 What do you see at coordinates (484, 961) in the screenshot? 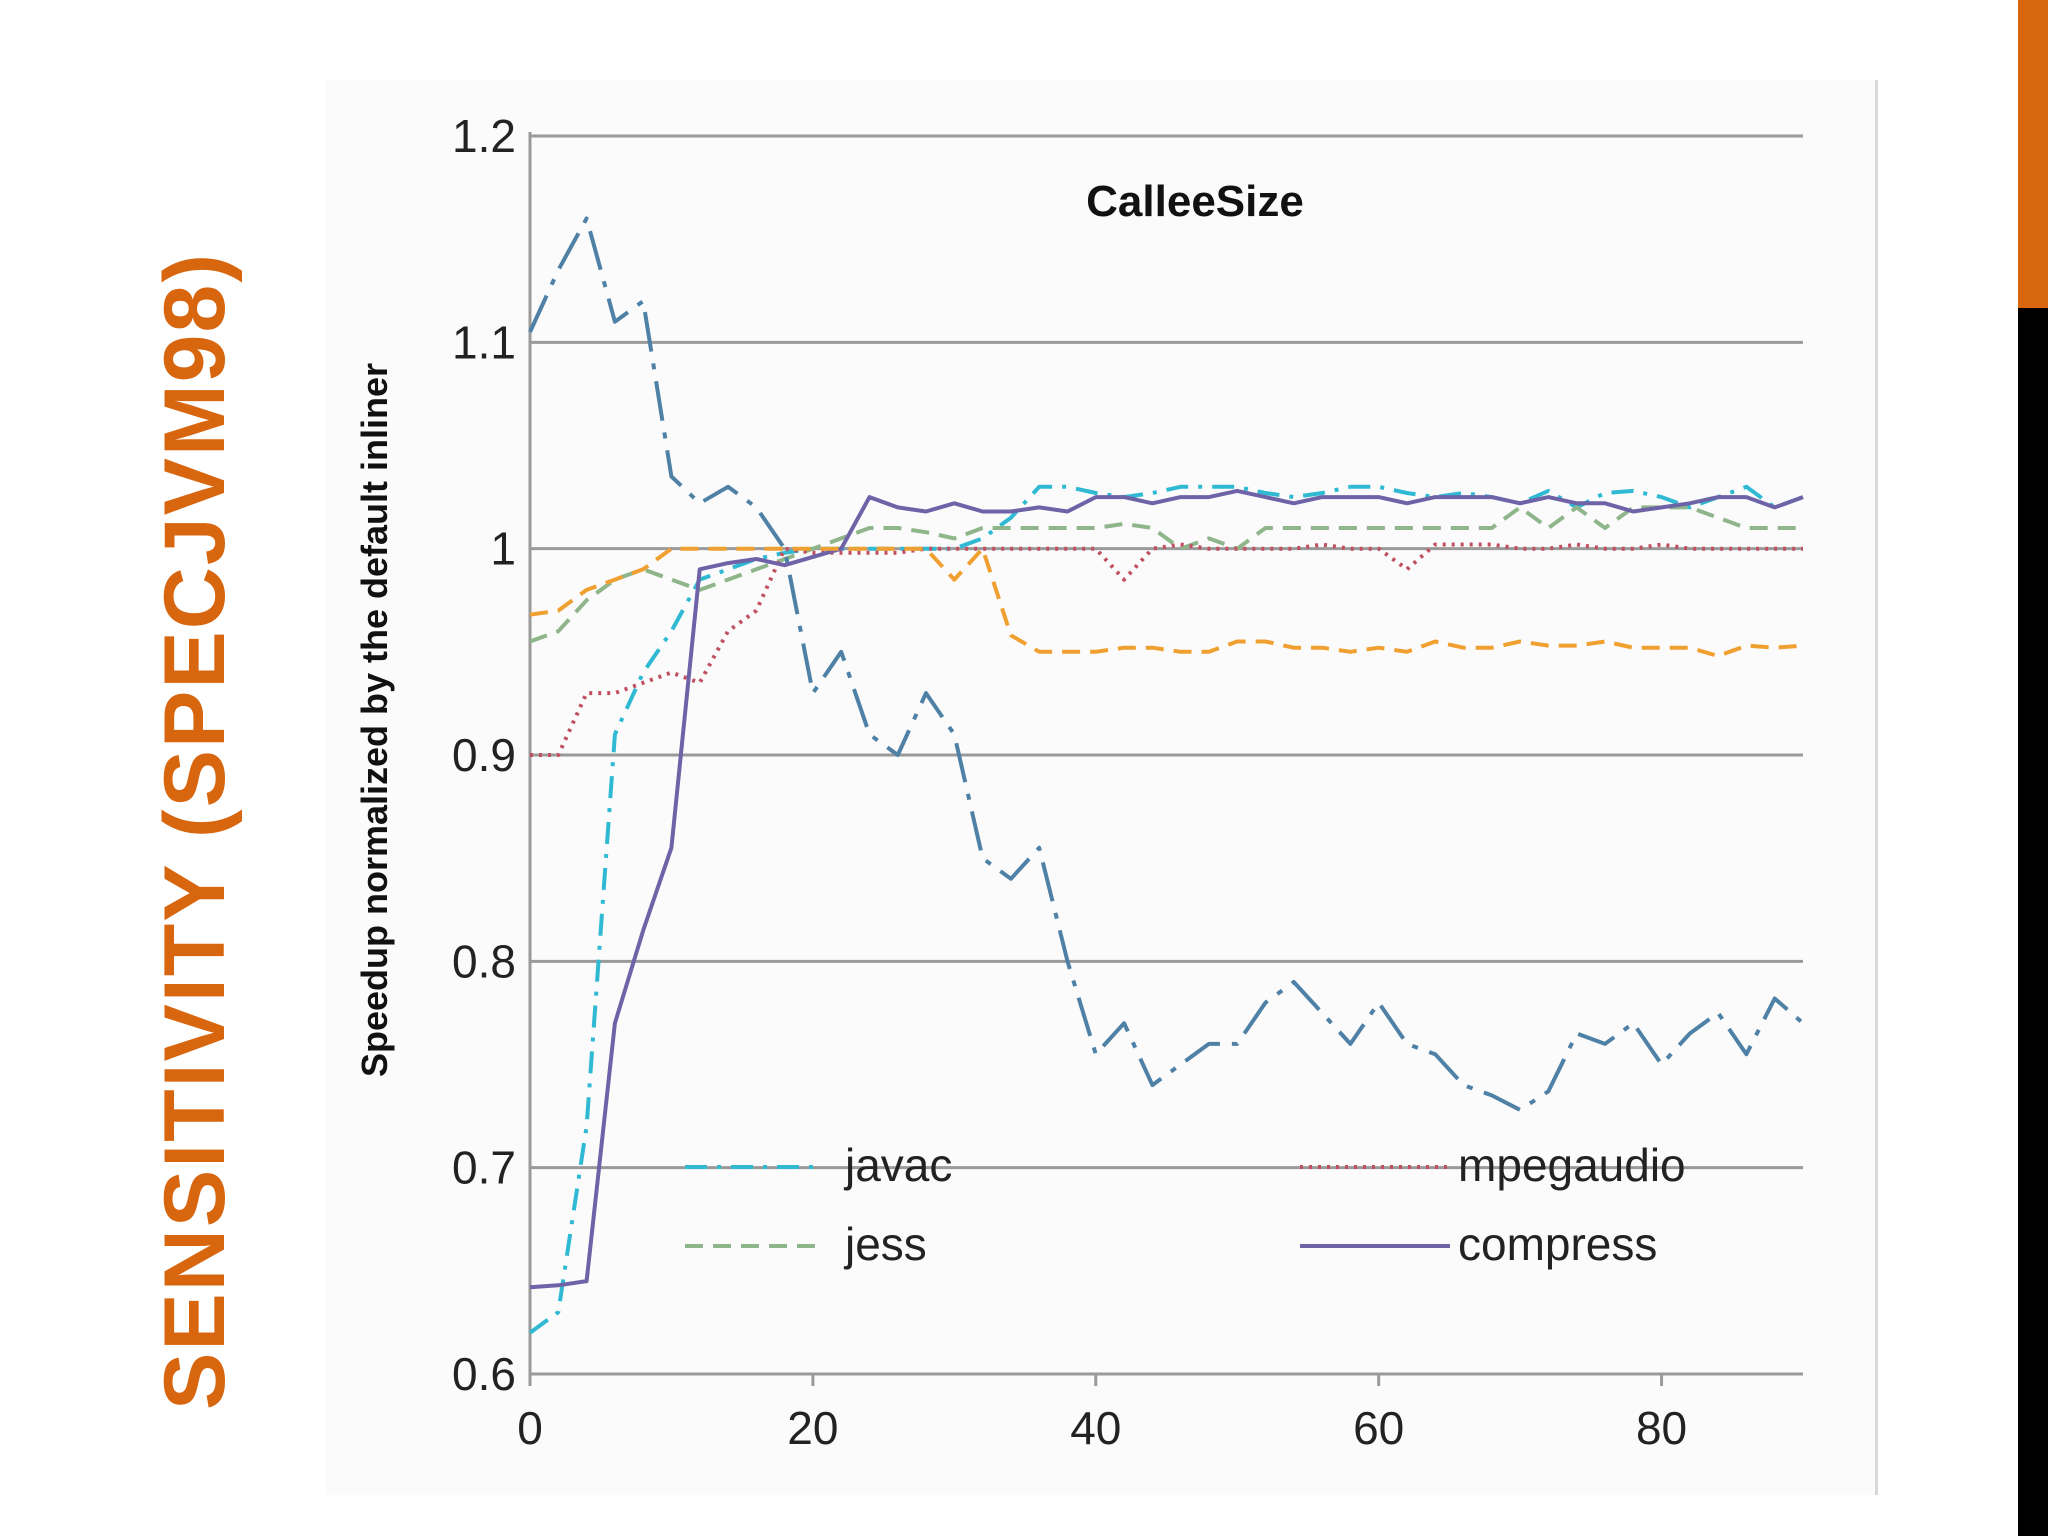
I see `y-tick-label: 0.8` at bounding box center [484, 961].